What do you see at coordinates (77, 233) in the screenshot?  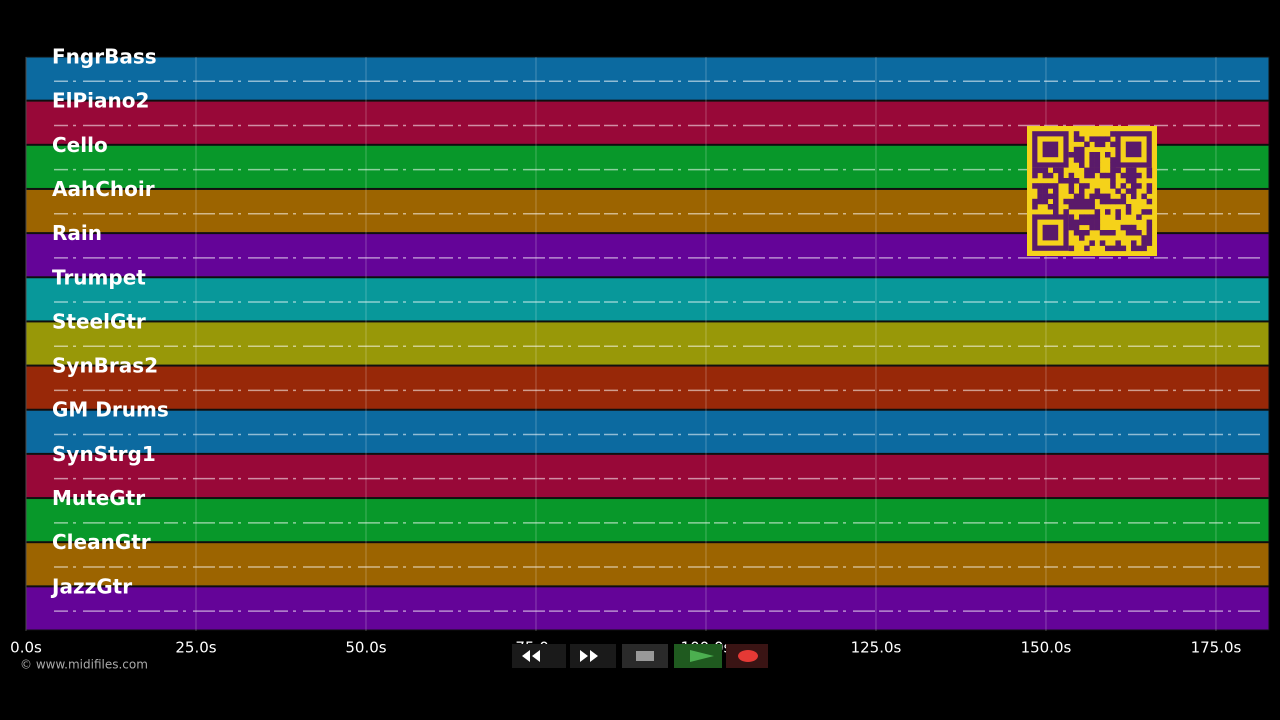 I see `track-name: Rain` at bounding box center [77, 233].